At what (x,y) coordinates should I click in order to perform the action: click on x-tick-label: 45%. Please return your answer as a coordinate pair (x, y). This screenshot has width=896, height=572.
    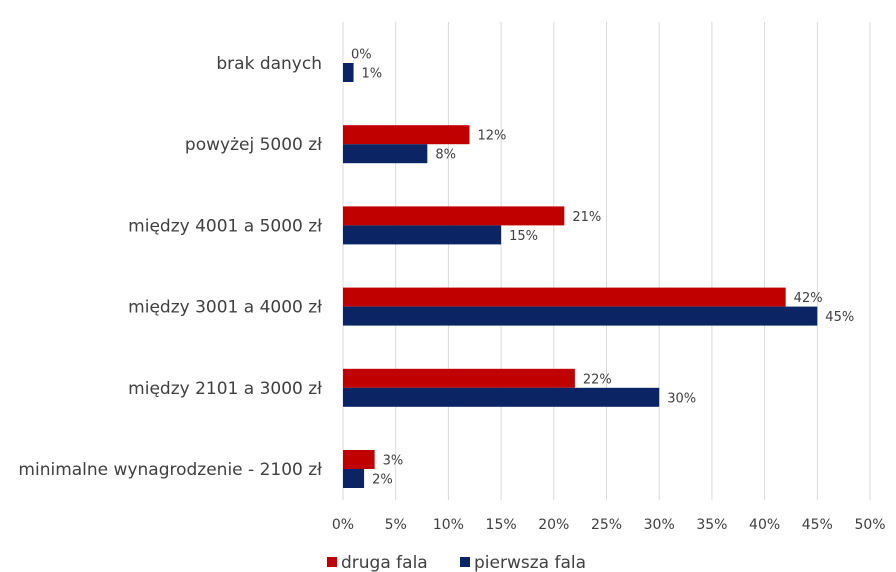
    Looking at the image, I should click on (817, 525).